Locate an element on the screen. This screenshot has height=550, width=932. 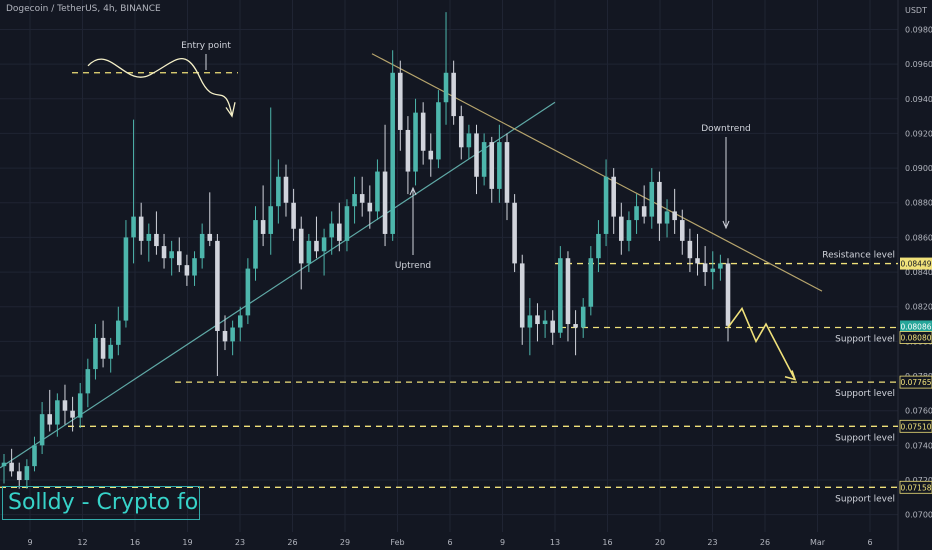
price-axis-bg is located at coordinates (915, 275).